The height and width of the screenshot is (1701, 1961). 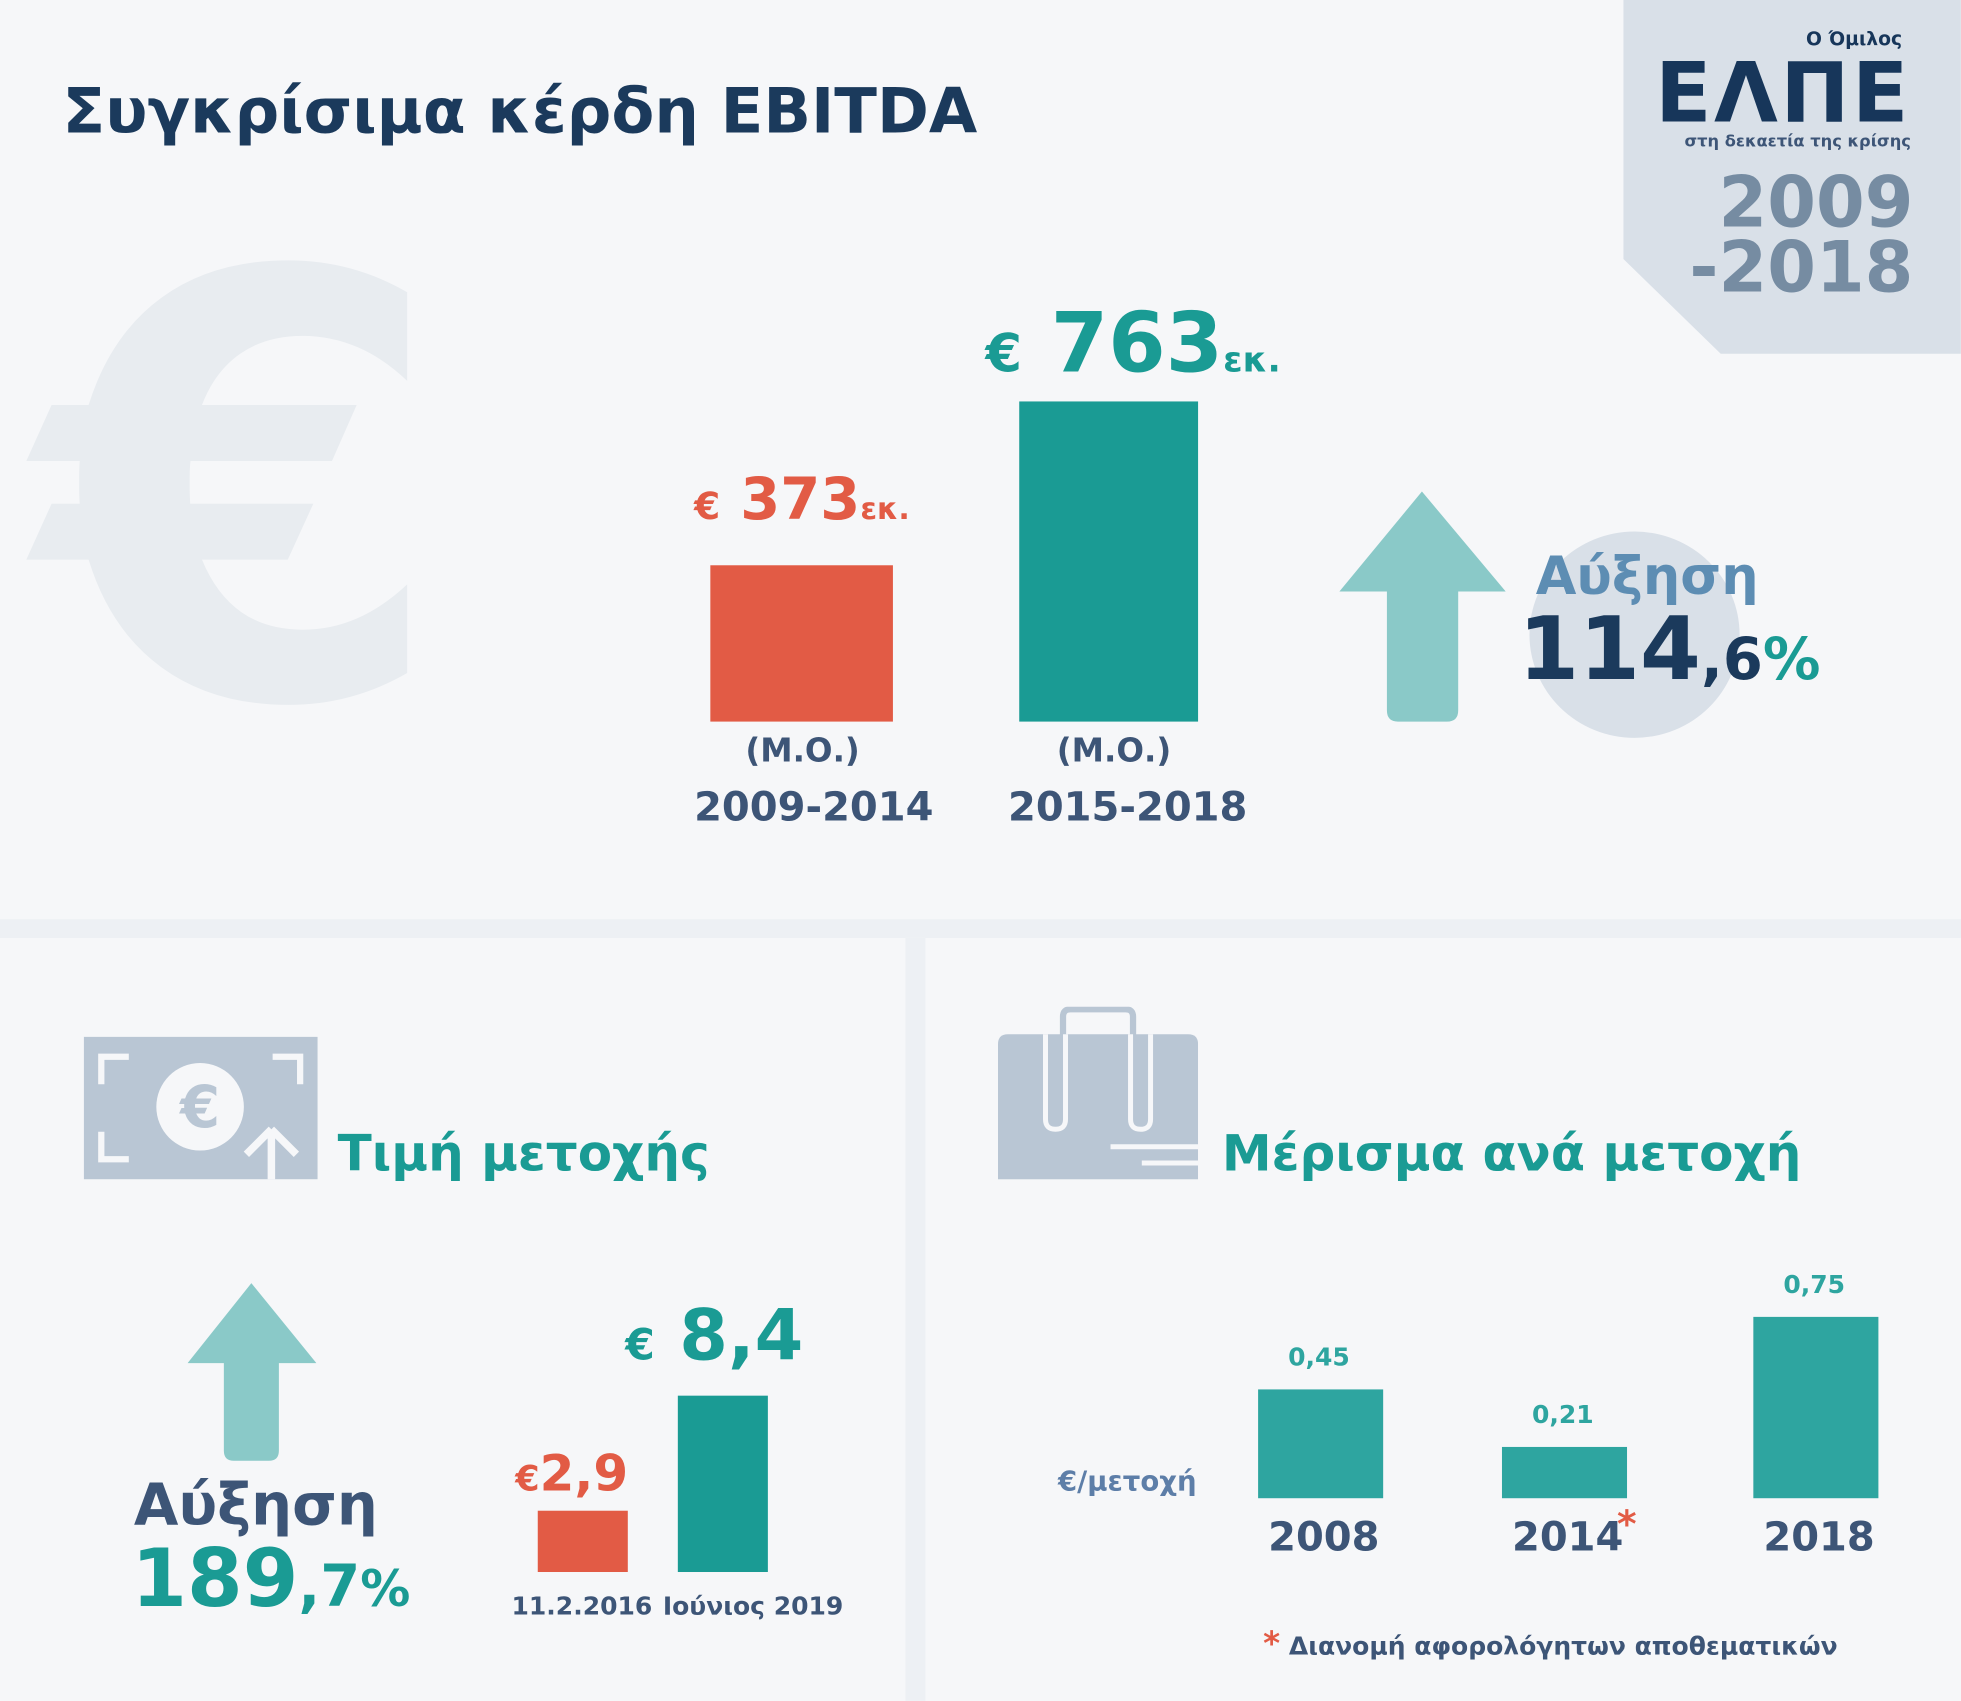 I want to click on dividend-value-label: 0,45, so click(x=1319, y=1356).